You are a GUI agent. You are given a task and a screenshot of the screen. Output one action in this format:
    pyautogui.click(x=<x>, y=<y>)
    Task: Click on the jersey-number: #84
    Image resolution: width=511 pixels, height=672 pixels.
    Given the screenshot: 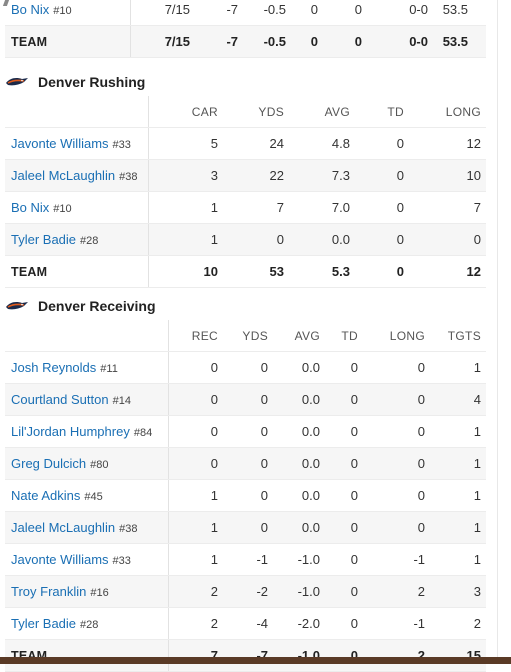 What is the action you would take?
    pyautogui.click(x=143, y=433)
    